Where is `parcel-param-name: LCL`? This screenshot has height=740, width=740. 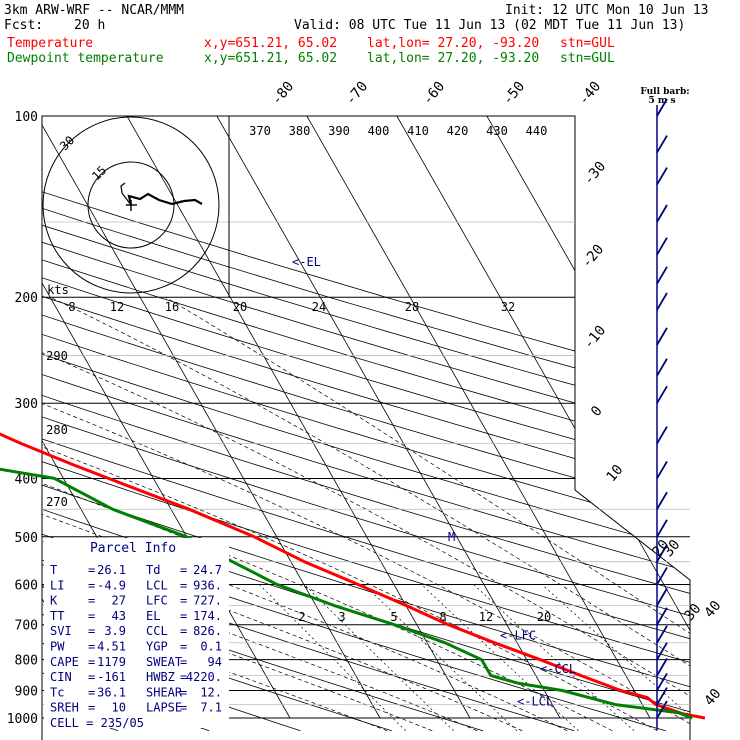 parcel-param-name: LCL is located at coordinates (157, 585).